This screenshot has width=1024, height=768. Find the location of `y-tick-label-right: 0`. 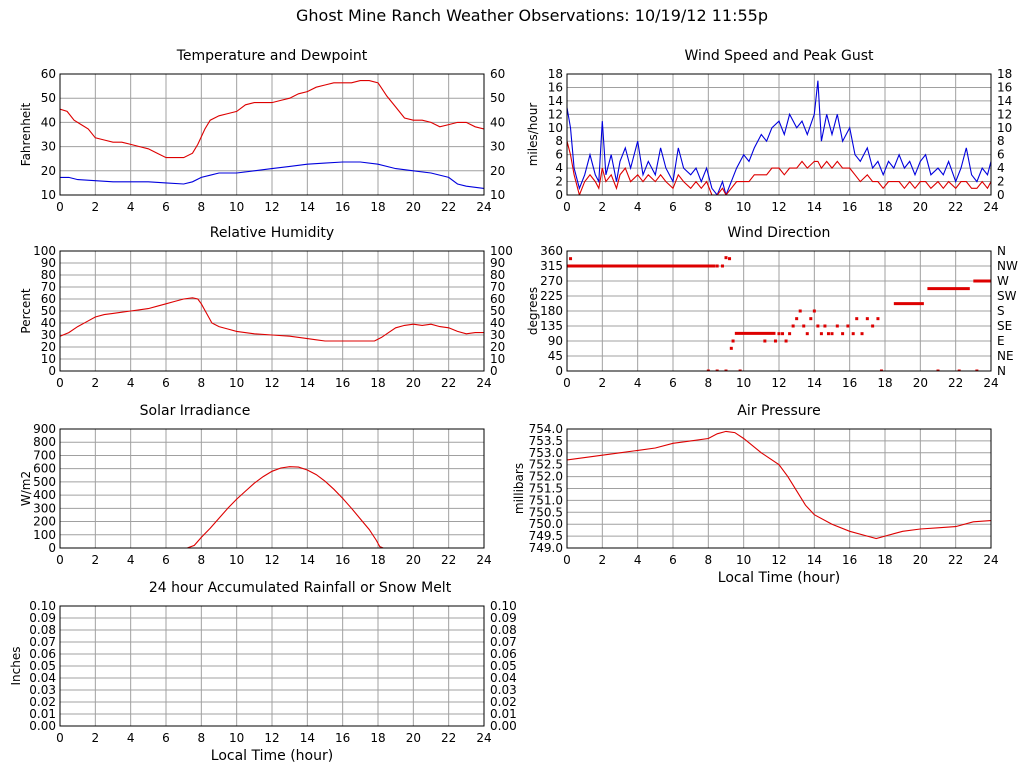

y-tick-label-right: 0 is located at coordinates (1001, 195).